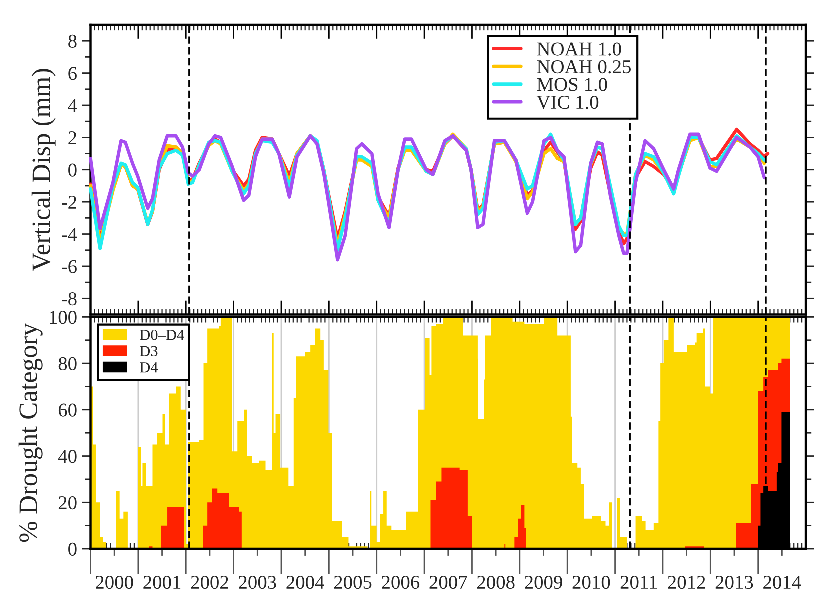 The height and width of the screenshot is (610, 825). What do you see at coordinates (579, 49) in the screenshot?
I see `legend-label: NOAH 1.0` at bounding box center [579, 49].